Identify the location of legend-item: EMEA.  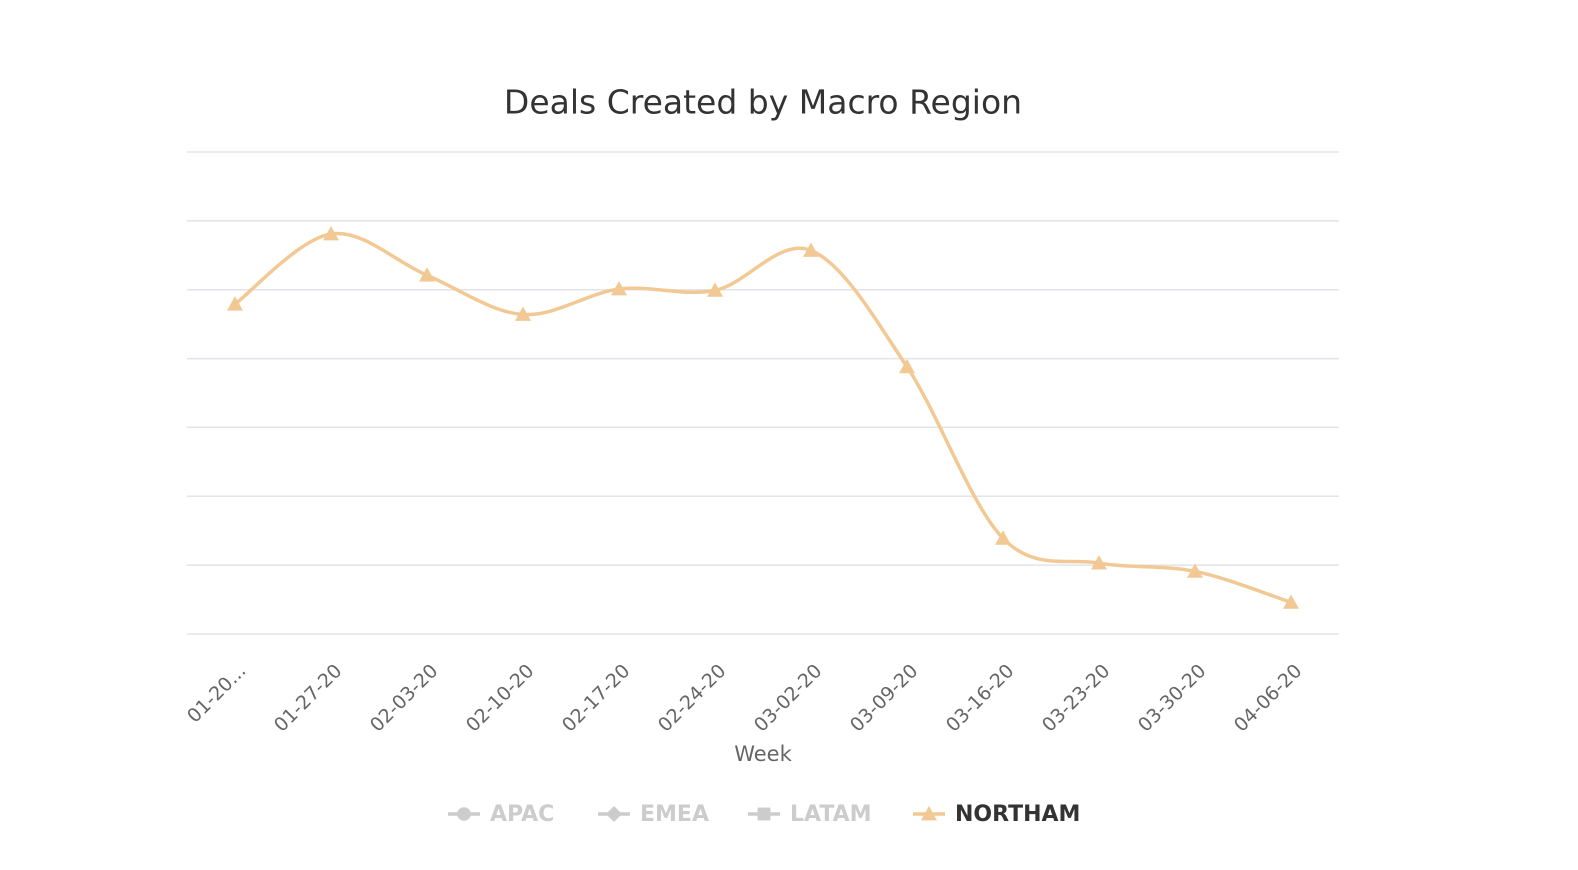
(653, 814).